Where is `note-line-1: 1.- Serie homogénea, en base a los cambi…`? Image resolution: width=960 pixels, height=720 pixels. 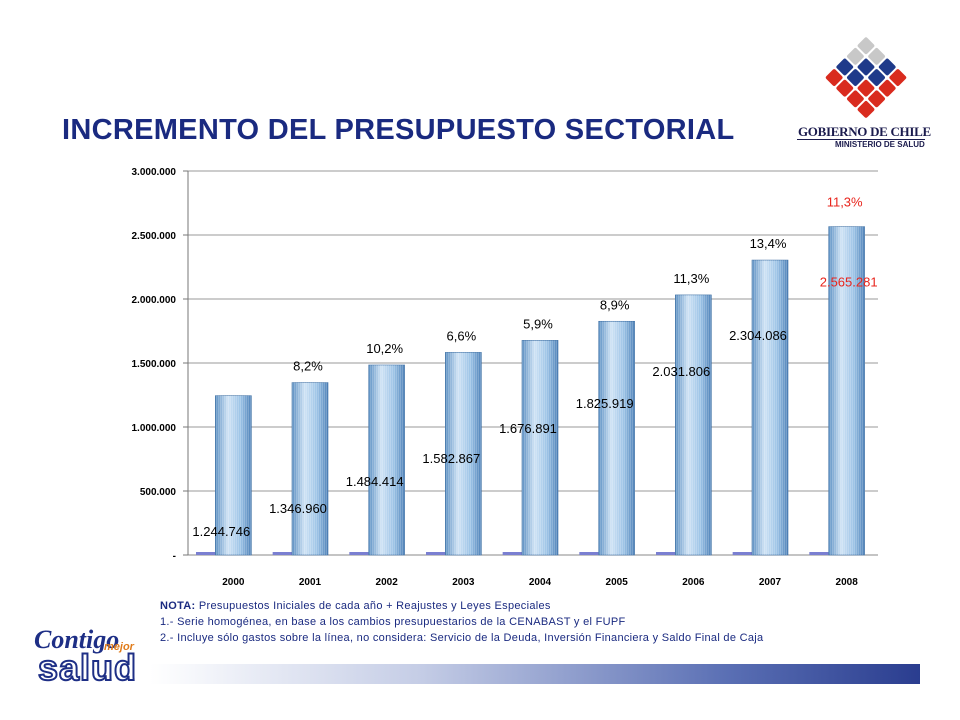 note-line-1: 1.- Serie homogénea, en base a los cambi… is located at coordinates (393, 622).